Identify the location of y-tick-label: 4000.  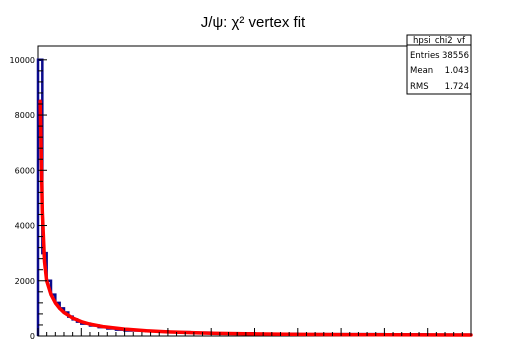
(25, 226).